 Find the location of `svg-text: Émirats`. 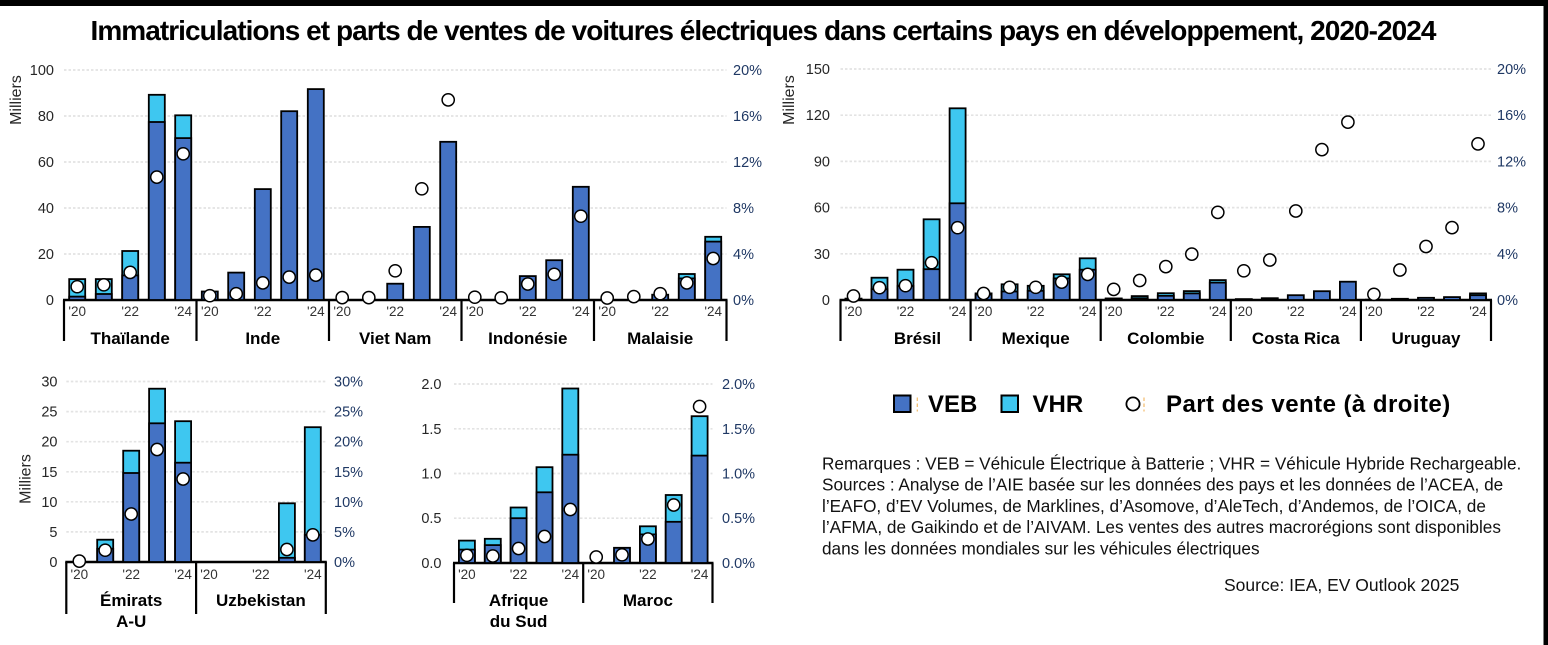

svg-text: Émirats is located at coordinates (131, 600).